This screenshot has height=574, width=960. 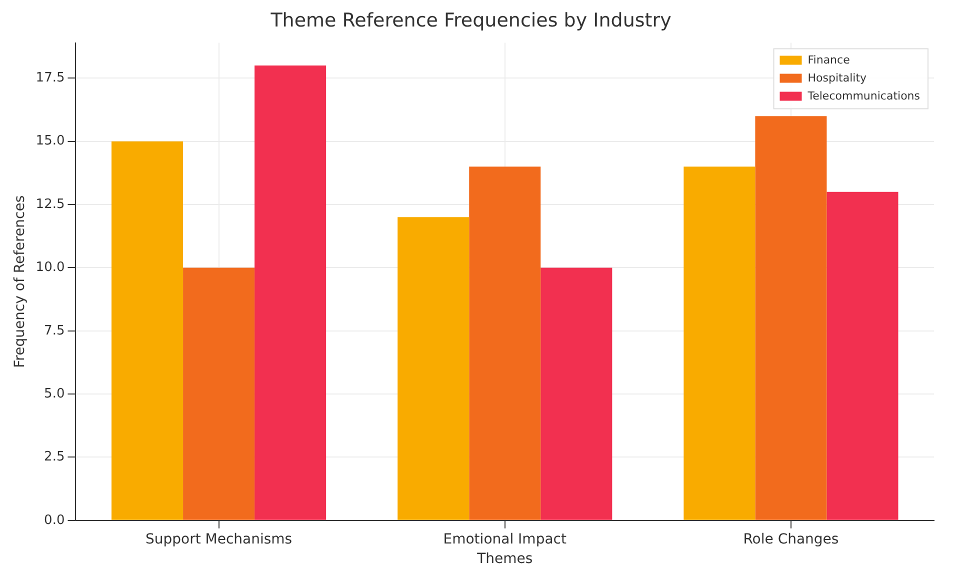 What do you see at coordinates (829, 60) in the screenshot?
I see `legend-label: Finance` at bounding box center [829, 60].